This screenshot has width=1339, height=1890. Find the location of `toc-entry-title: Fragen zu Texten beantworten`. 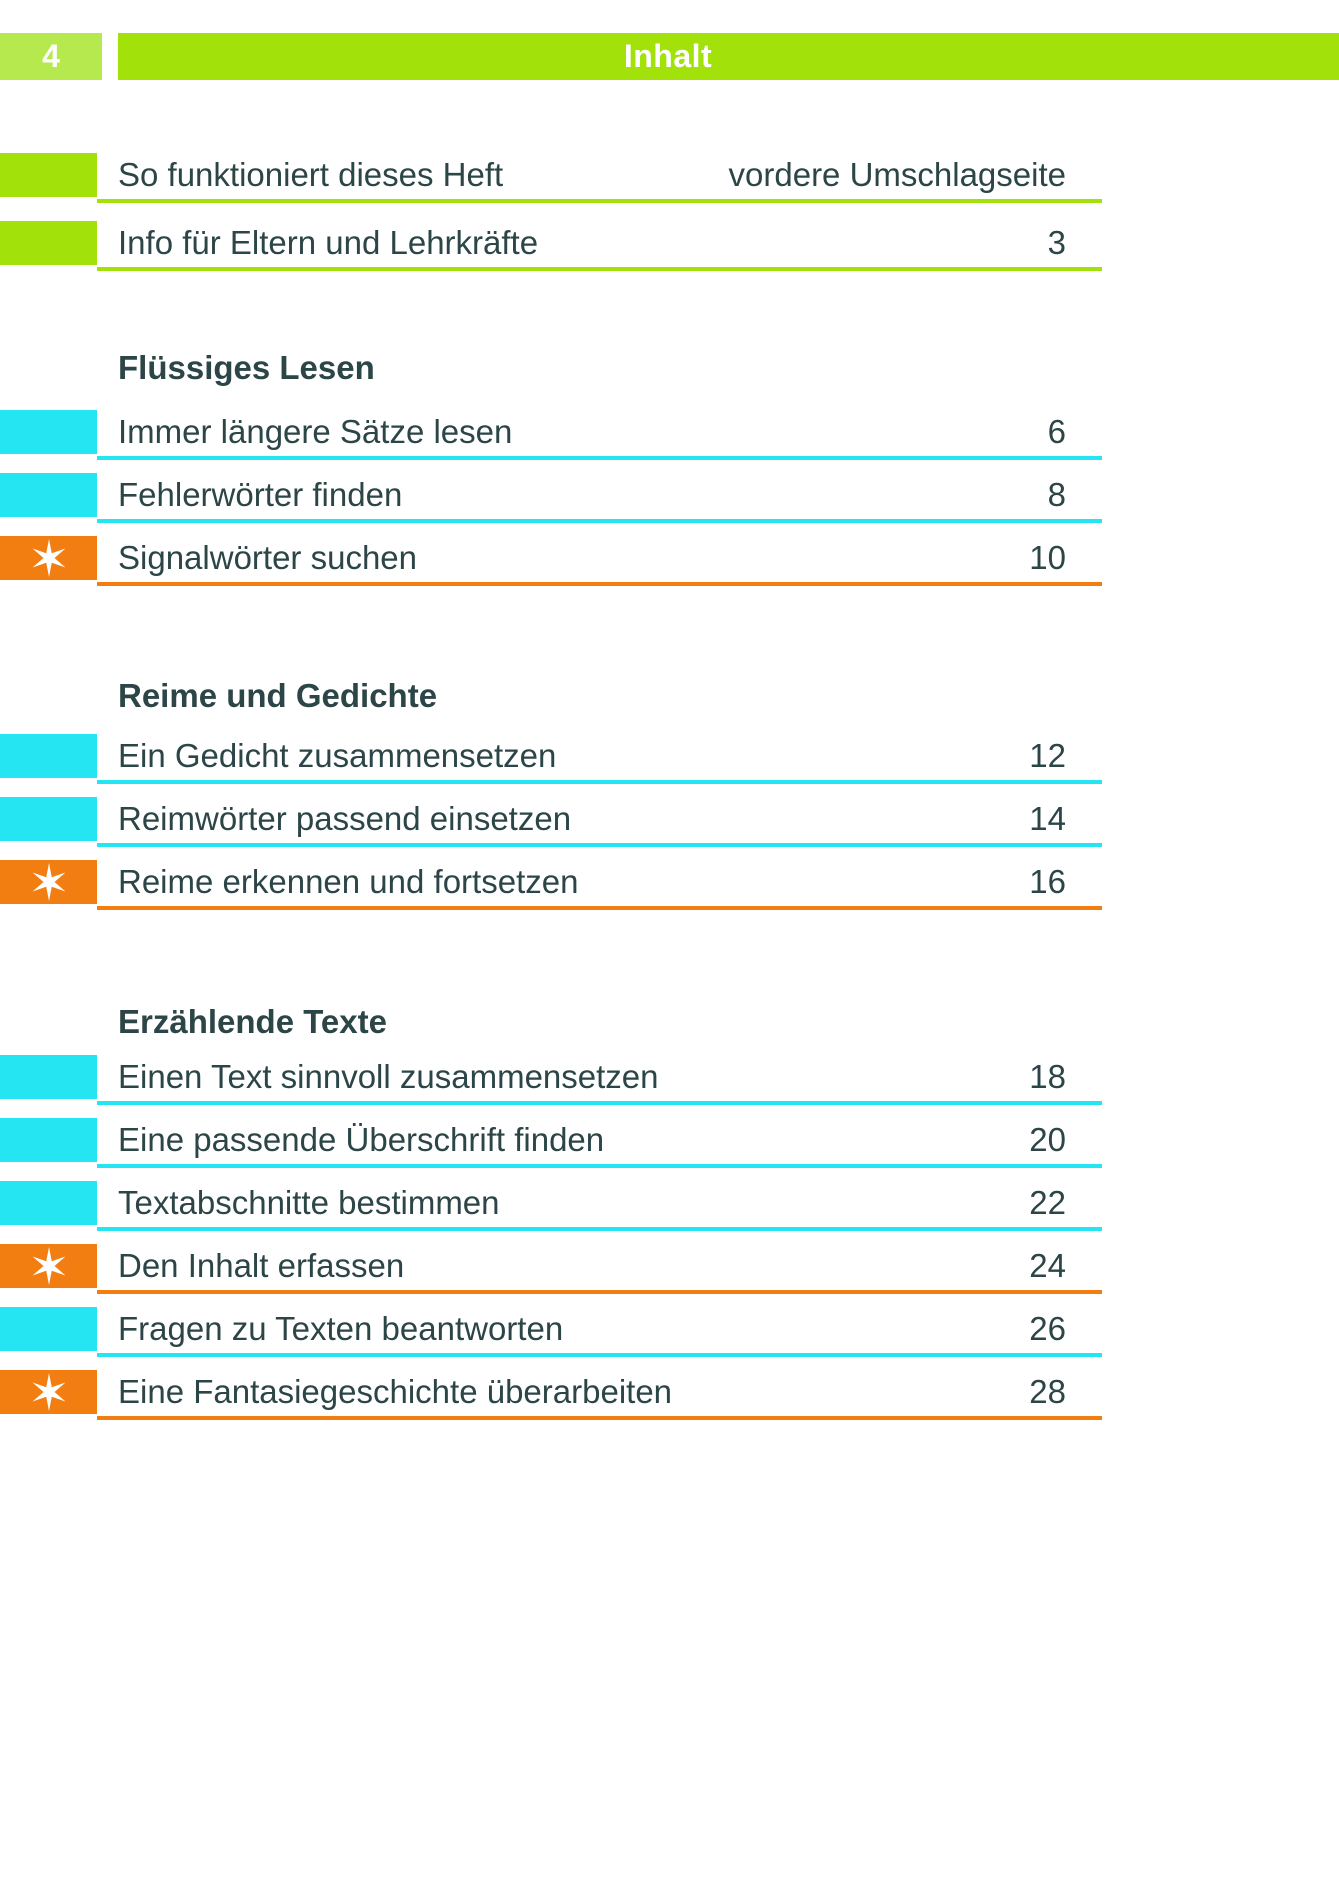

toc-entry-title: Fragen zu Texten beantworten is located at coordinates (341, 1328).